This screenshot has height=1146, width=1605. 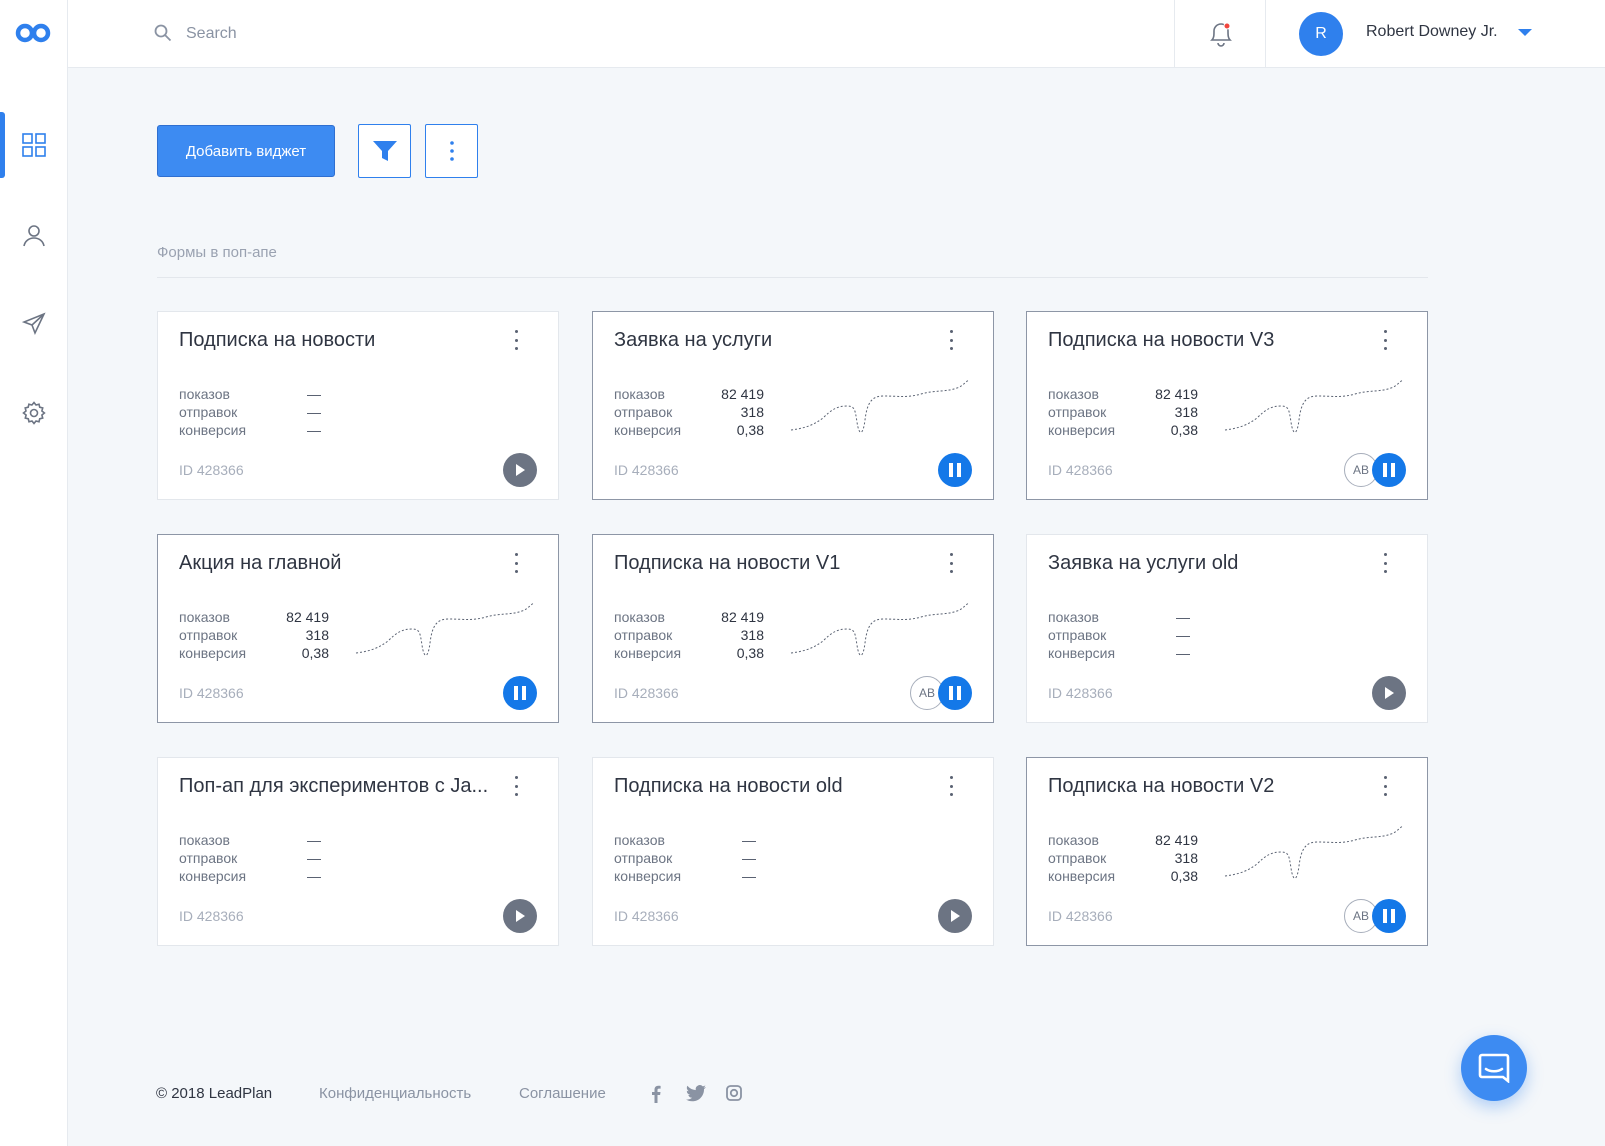 I want to click on stat-row-sends: отправок 318, so click(x=689, y=636).